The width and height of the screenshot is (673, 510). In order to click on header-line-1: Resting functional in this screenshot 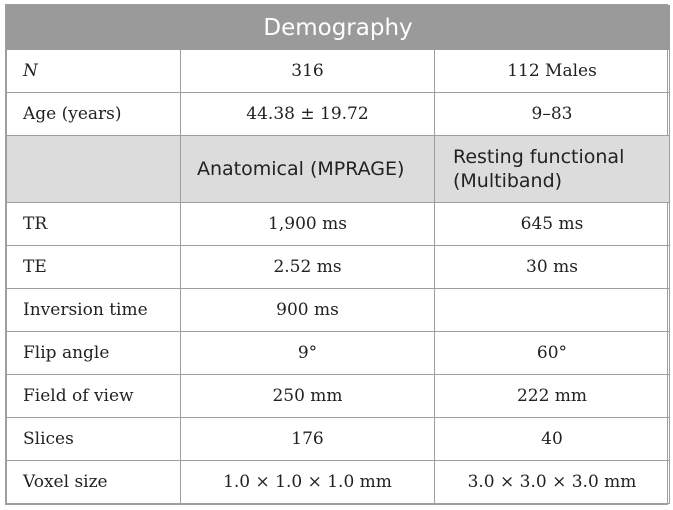, I will do `click(539, 157)`.